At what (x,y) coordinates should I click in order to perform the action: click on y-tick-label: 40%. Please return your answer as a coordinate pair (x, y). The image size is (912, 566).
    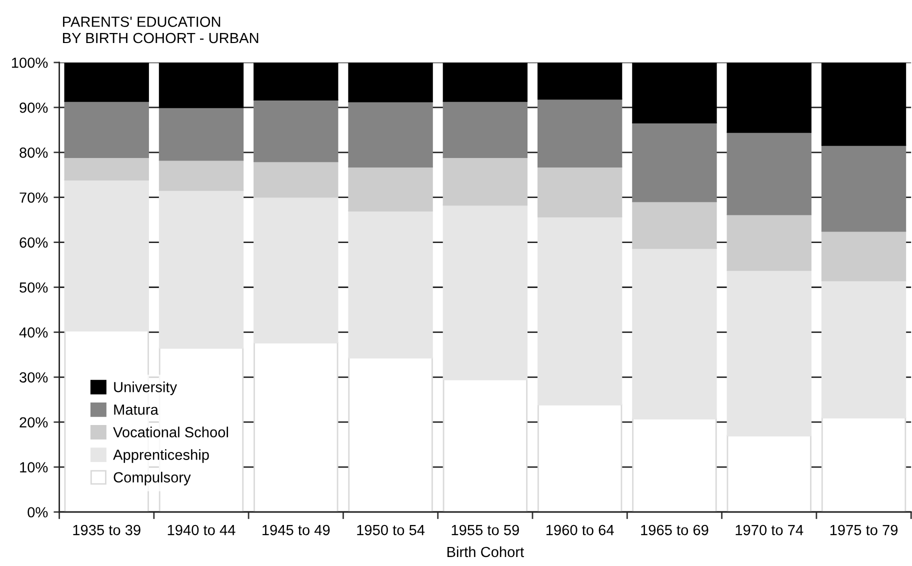
    Looking at the image, I should click on (33, 332).